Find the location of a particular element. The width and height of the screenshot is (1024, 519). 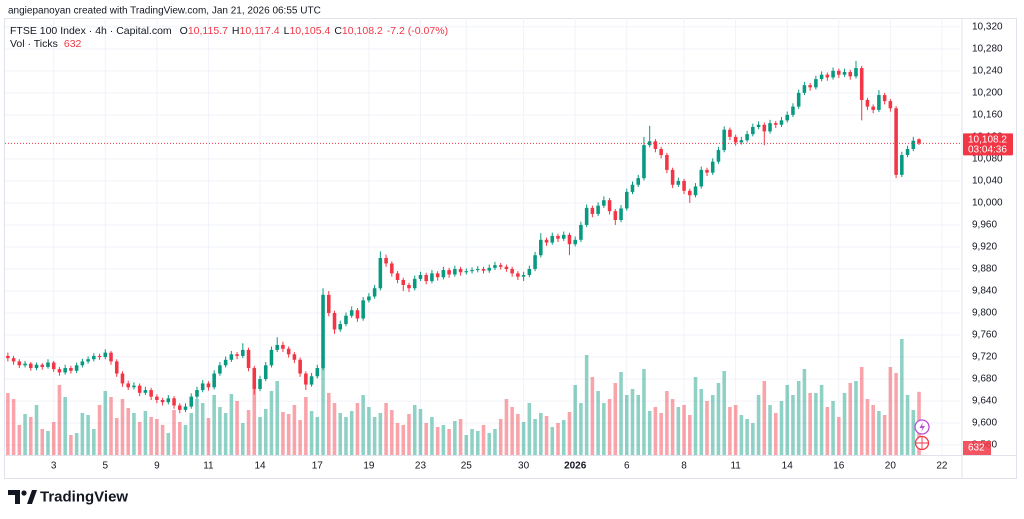

x-tick-label: 20 is located at coordinates (891, 466).